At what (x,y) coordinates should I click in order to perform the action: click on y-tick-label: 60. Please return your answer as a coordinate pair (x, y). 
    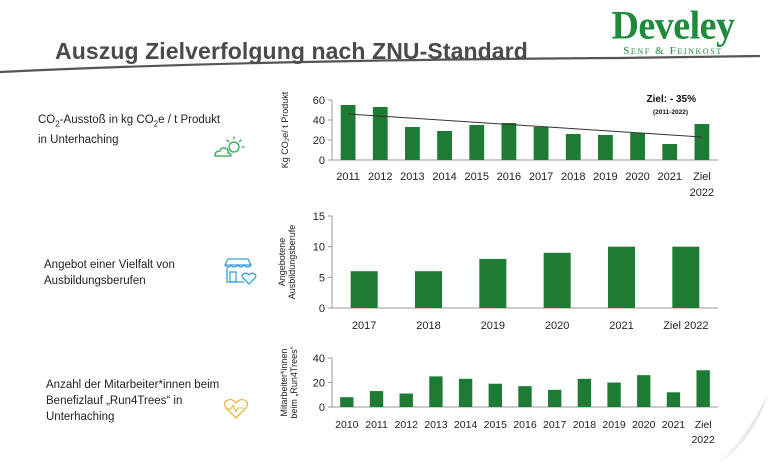
    Looking at the image, I should click on (319, 101).